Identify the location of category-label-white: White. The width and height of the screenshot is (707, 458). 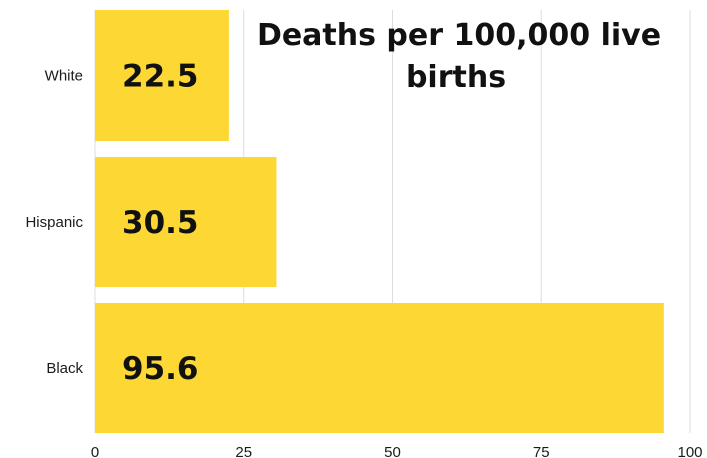
(64, 76).